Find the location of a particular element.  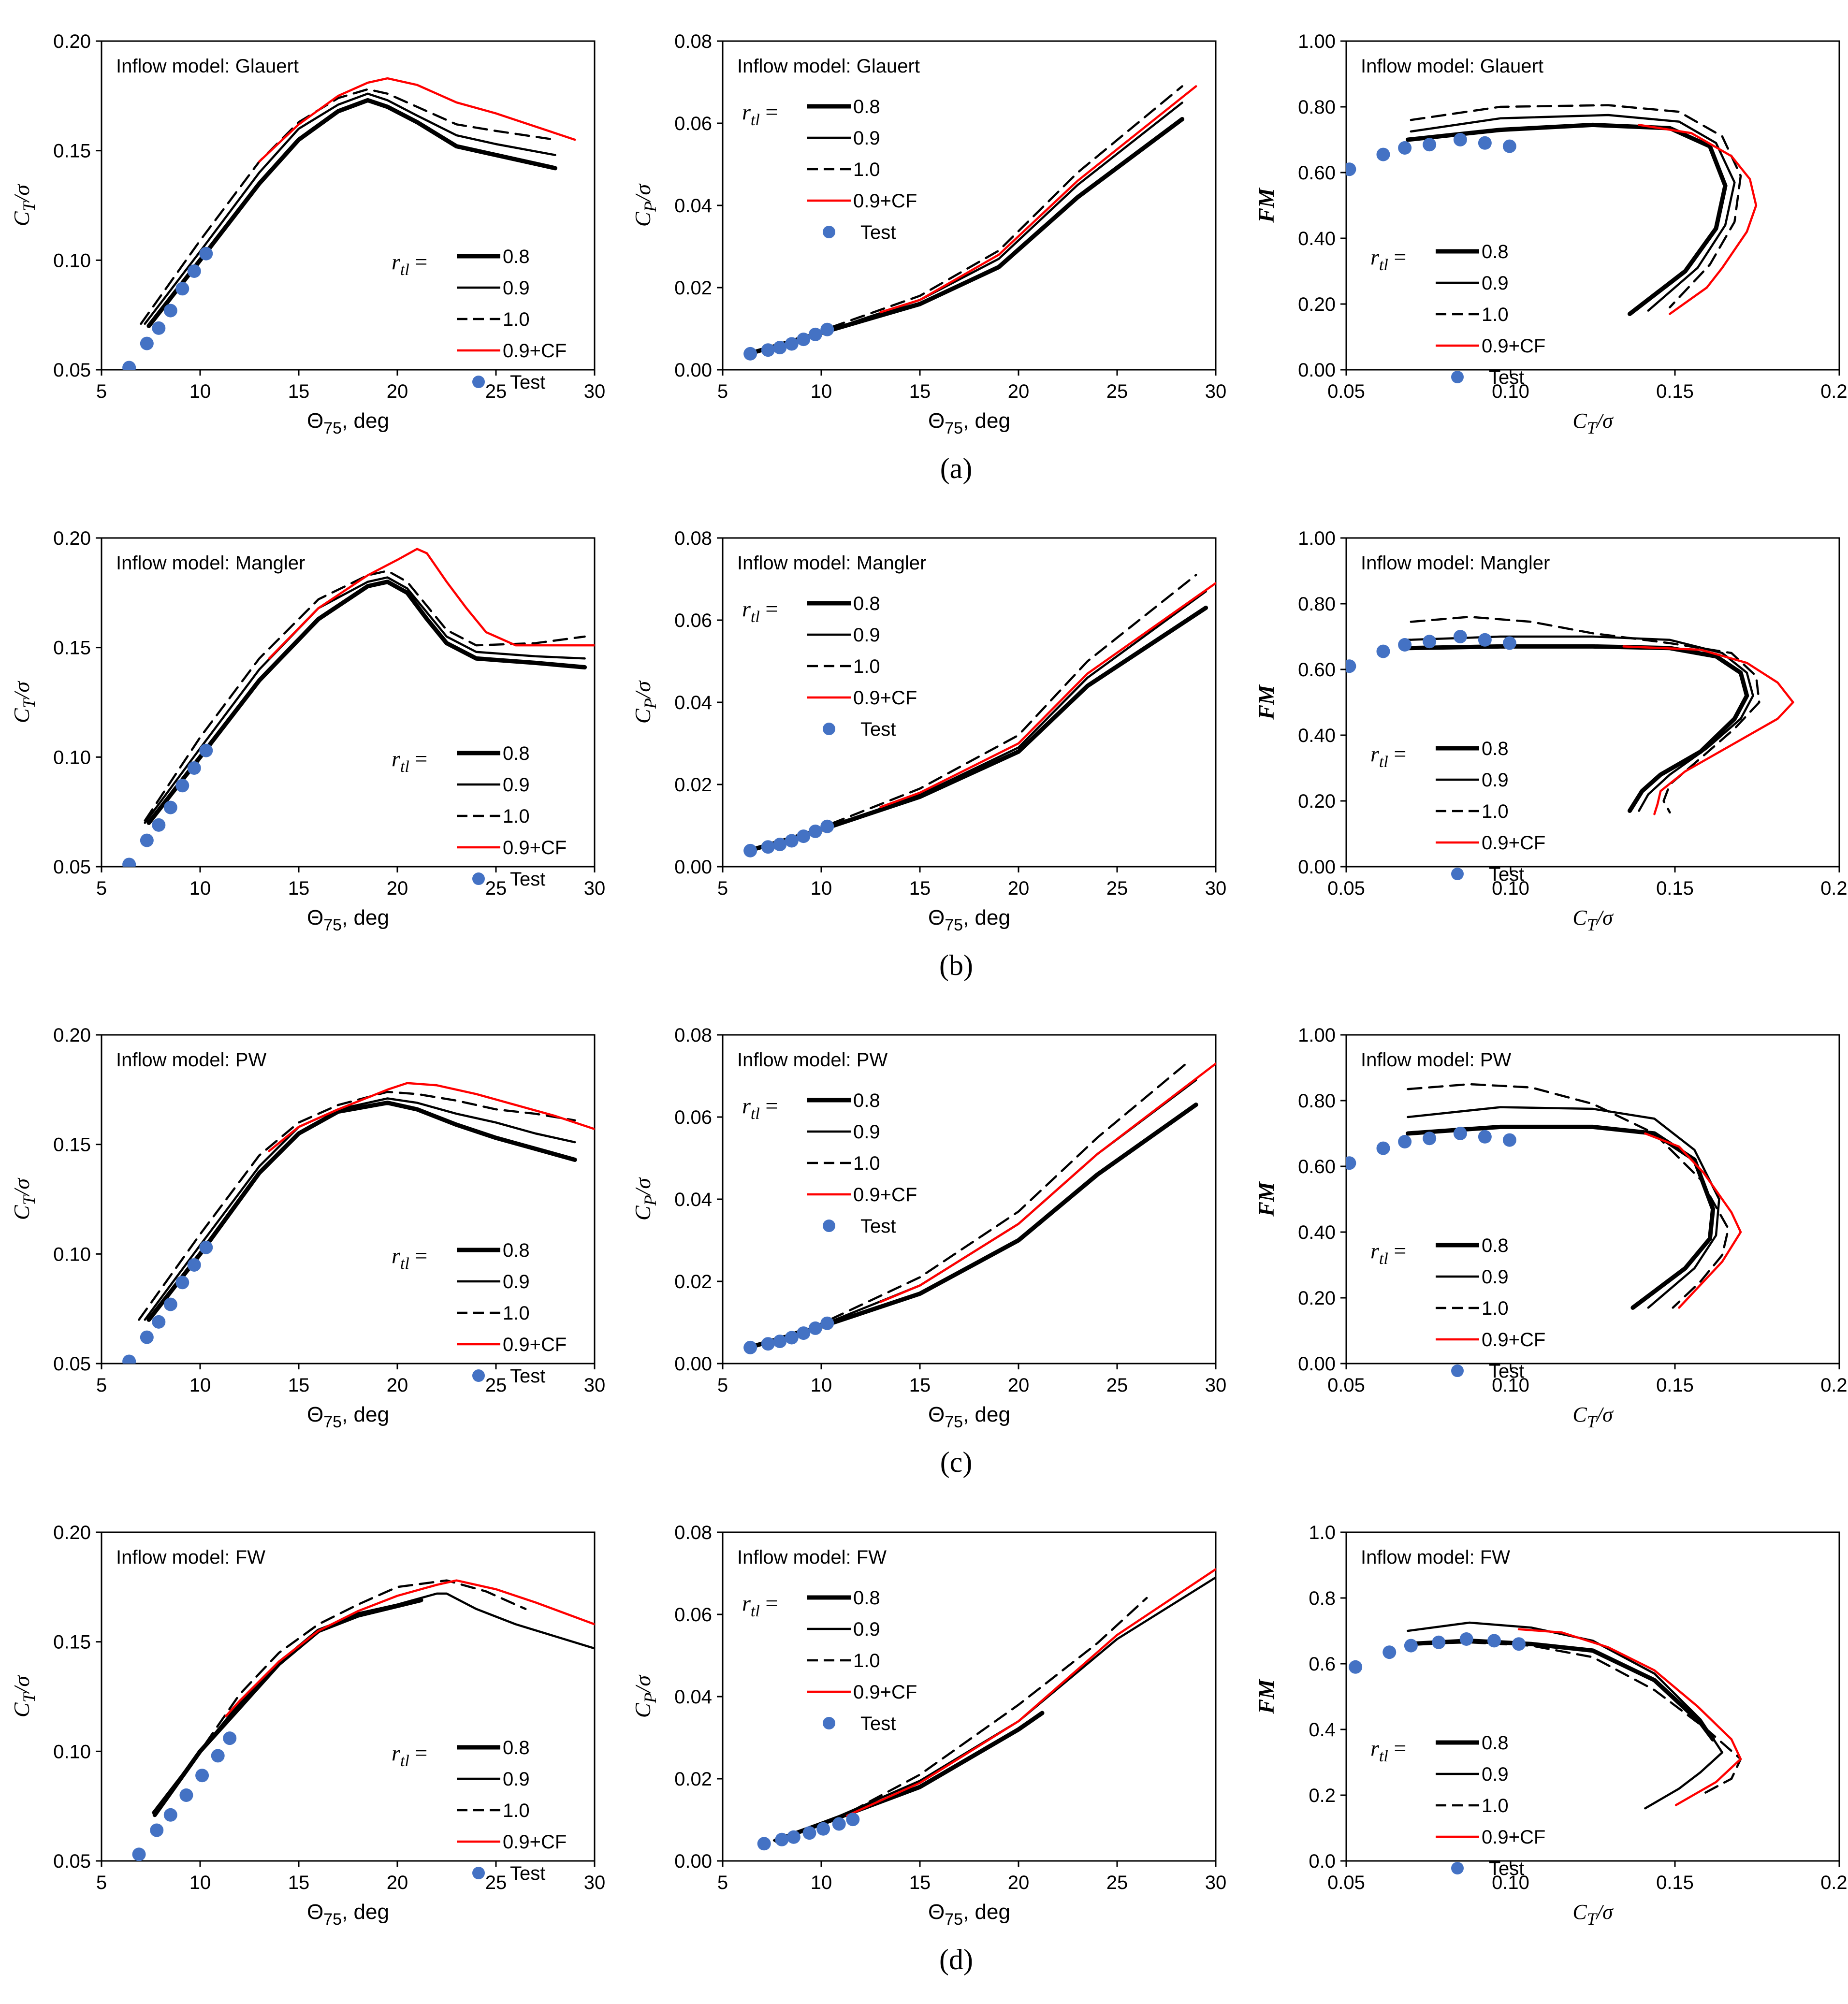

y-tick-label: 0.08 is located at coordinates (693, 539).